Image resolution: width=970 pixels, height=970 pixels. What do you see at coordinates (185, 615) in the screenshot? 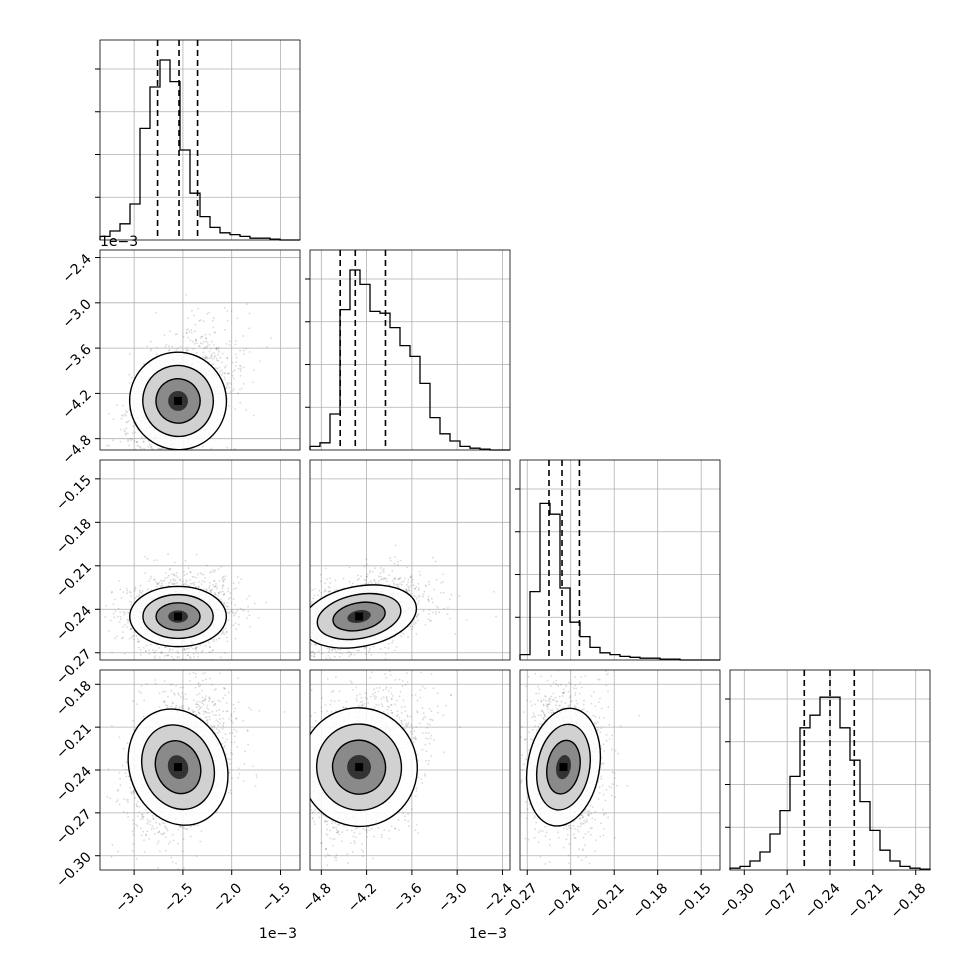
I see `panel-content` at bounding box center [185, 615].